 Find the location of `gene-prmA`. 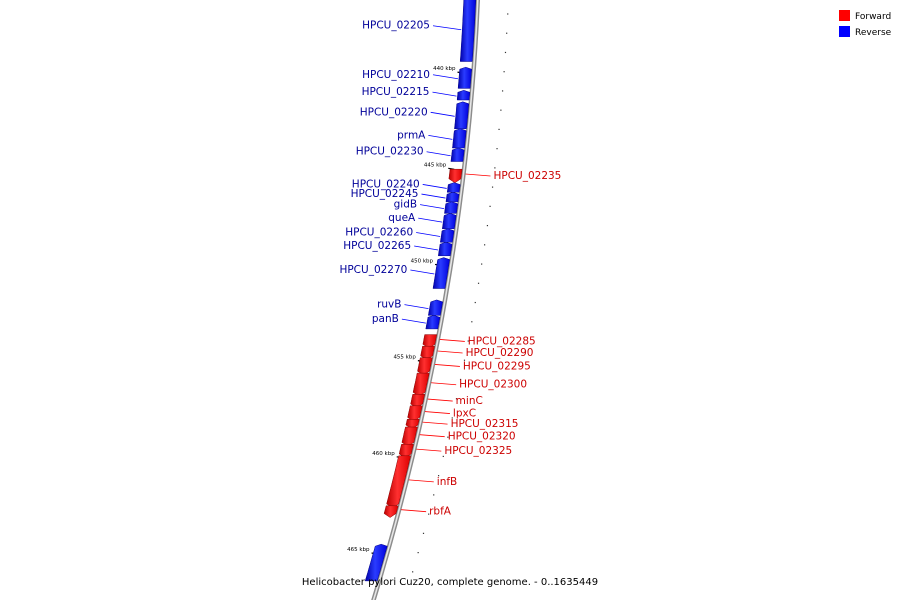

gene-prmA is located at coordinates (459, 138).